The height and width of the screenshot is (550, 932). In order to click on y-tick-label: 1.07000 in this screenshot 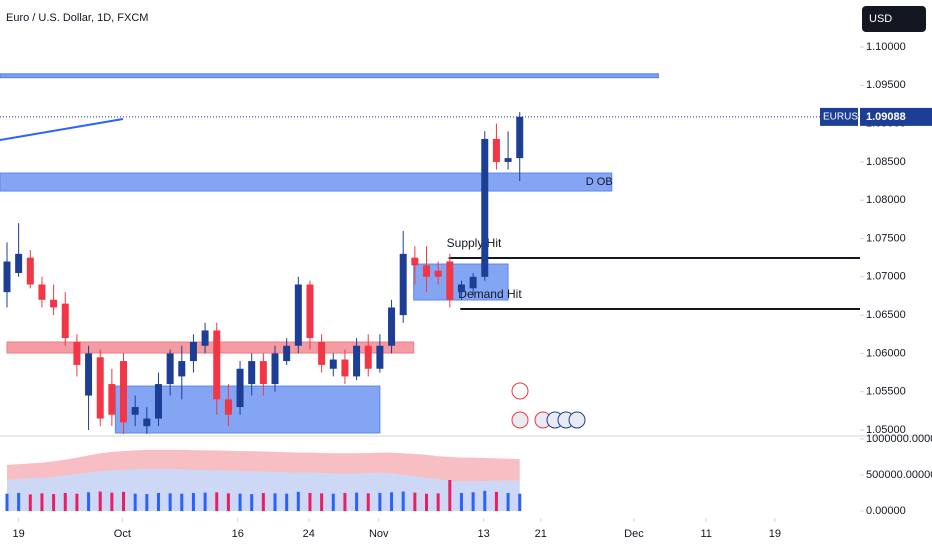, I will do `click(886, 277)`.